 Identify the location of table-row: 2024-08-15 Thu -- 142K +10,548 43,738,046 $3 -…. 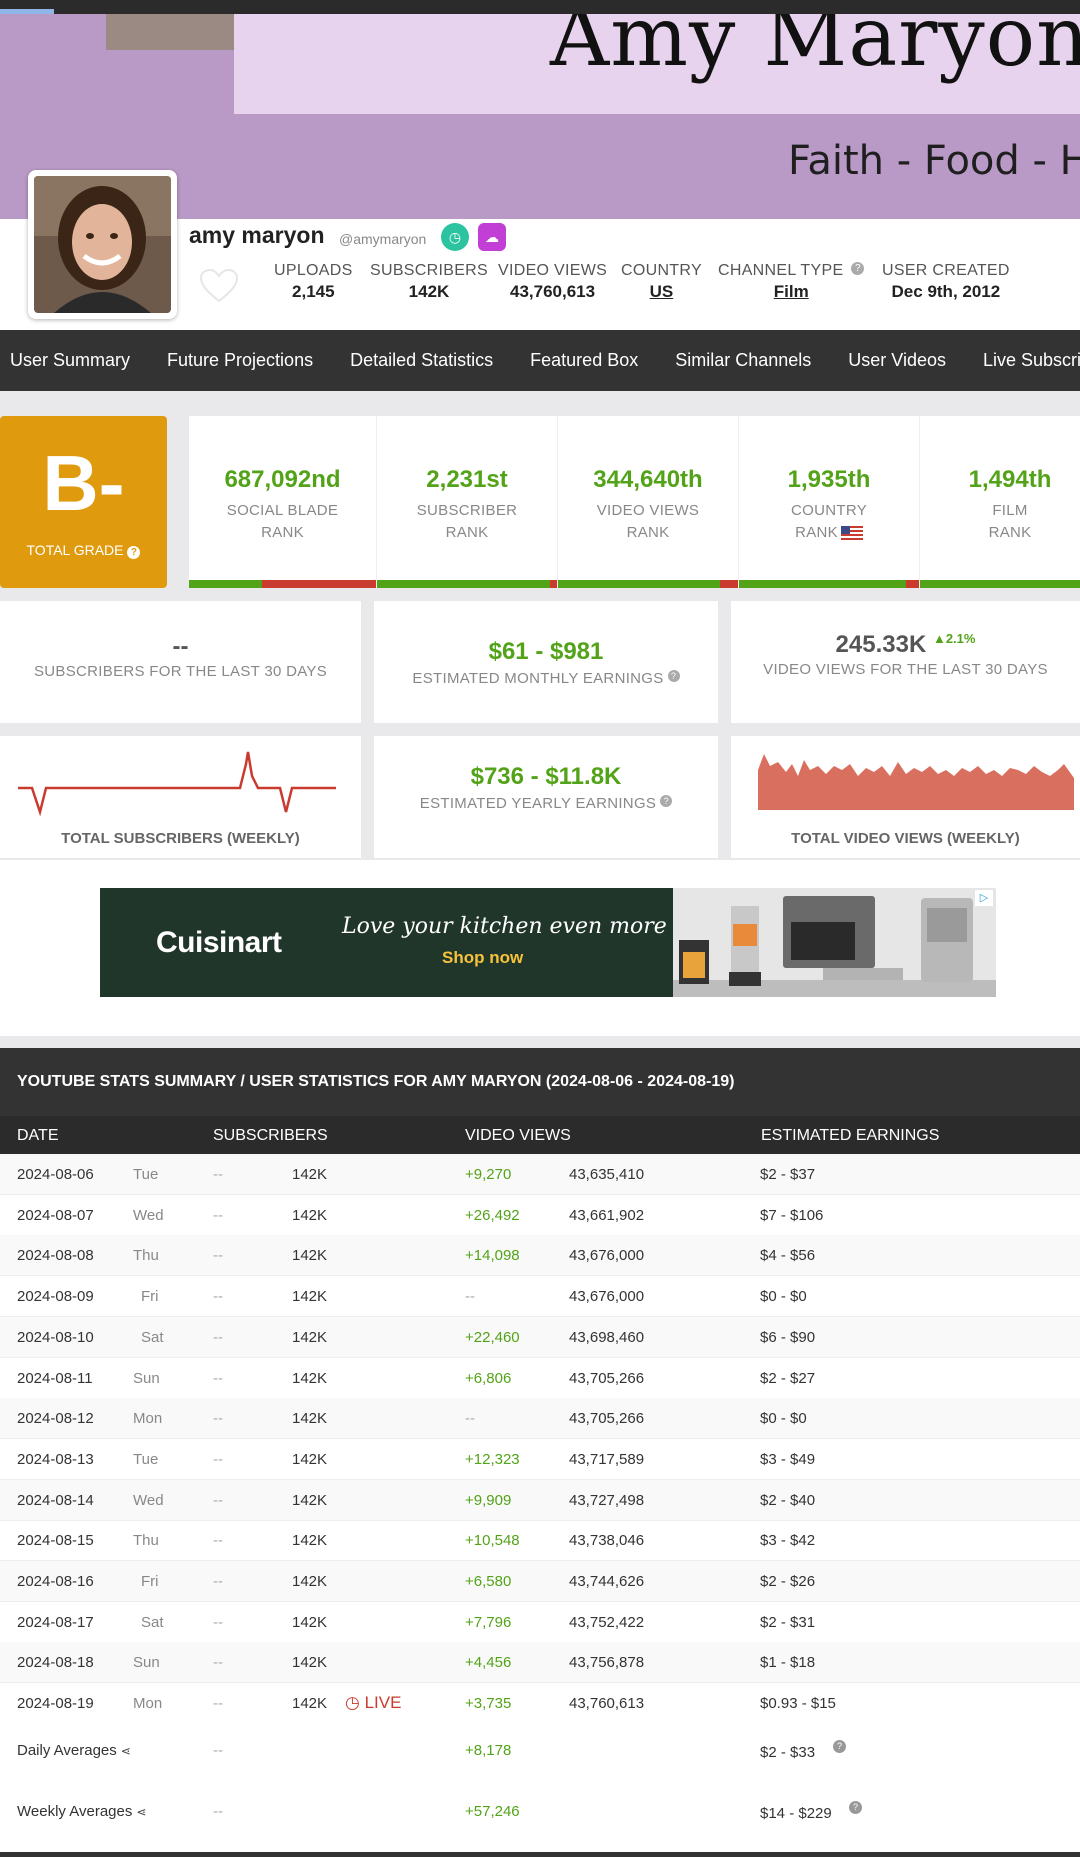
(540, 1541).